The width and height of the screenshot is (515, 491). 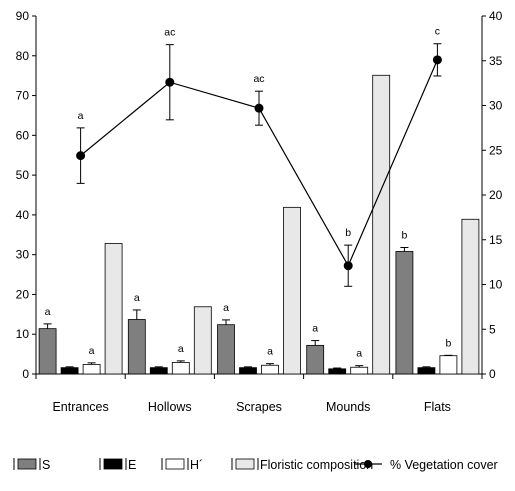 I want to click on right-tick-label: 40, so click(x=496, y=16).